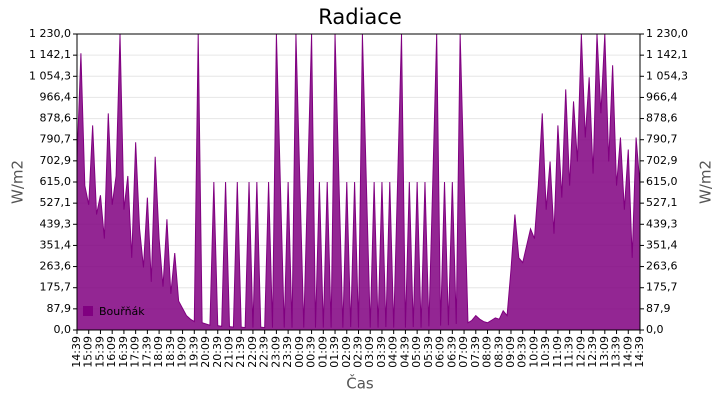 This screenshot has width=720, height=400. Describe the element at coordinates (662, 244) in the screenshot. I see `y2-tick-label: 351,4` at that location.